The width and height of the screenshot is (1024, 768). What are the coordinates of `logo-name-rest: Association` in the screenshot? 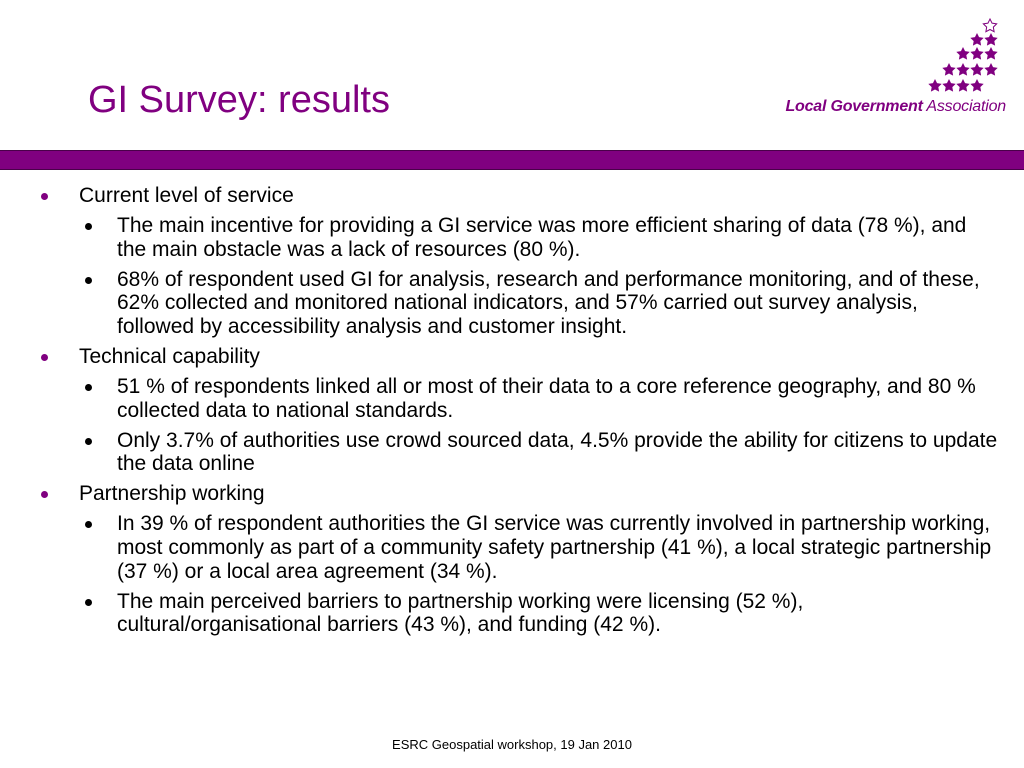 It's located at (964, 106).